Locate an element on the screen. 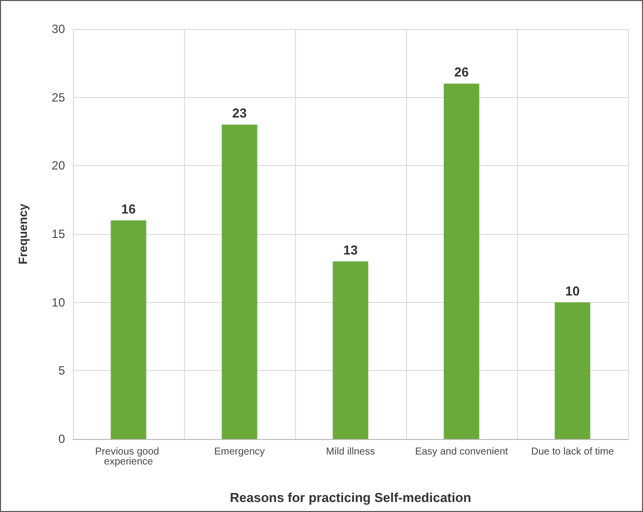 The width and height of the screenshot is (643, 512). y-tick-label: 25 is located at coordinates (59, 97).